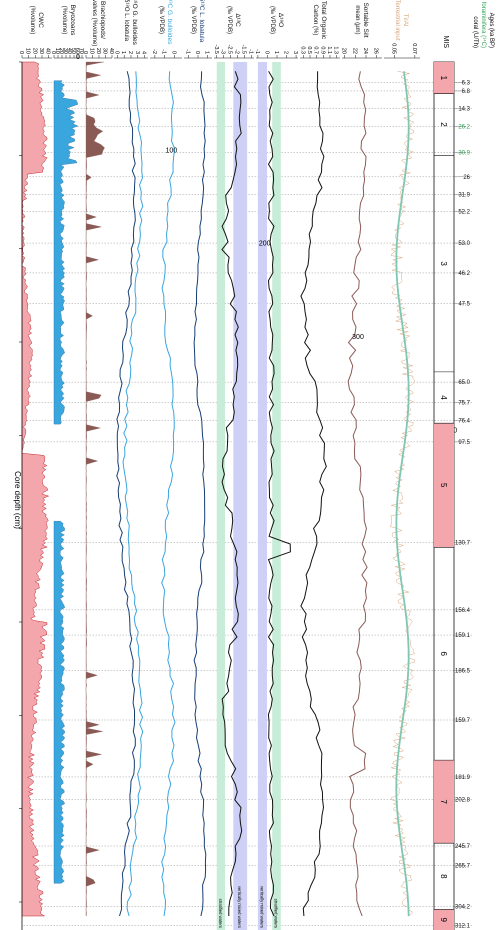 The width and height of the screenshot is (500, 930). I want to click on mis-stage-label: 4, so click(443, 397).